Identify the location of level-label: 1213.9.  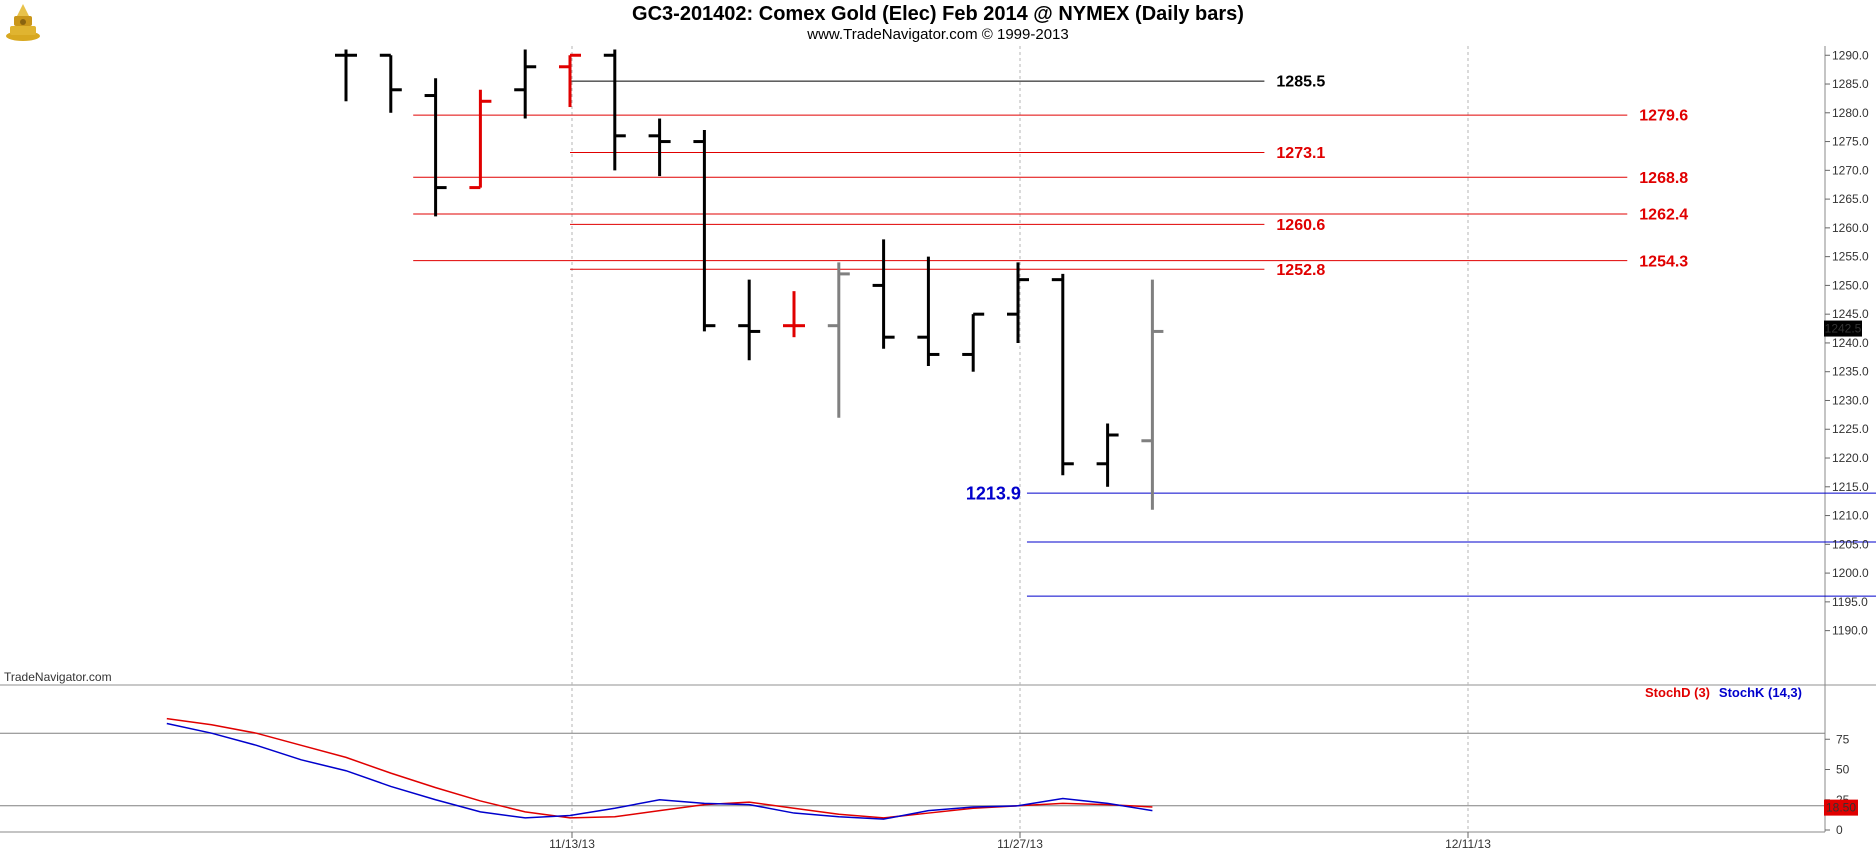
(993, 493).